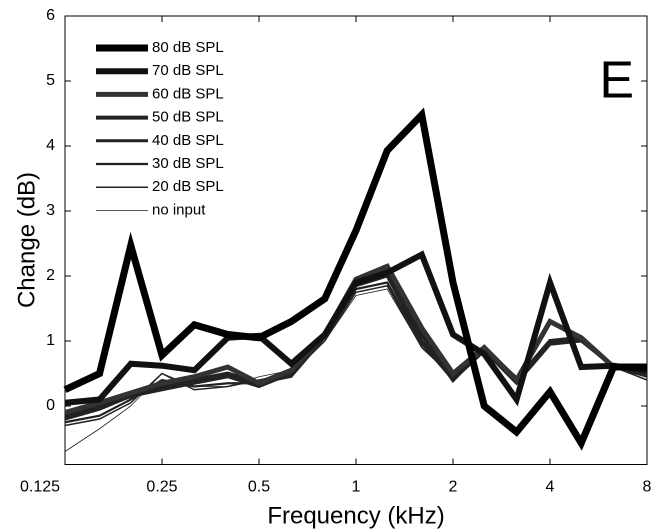  What do you see at coordinates (50, 275) in the screenshot?
I see `y-tick-label: 2` at bounding box center [50, 275].